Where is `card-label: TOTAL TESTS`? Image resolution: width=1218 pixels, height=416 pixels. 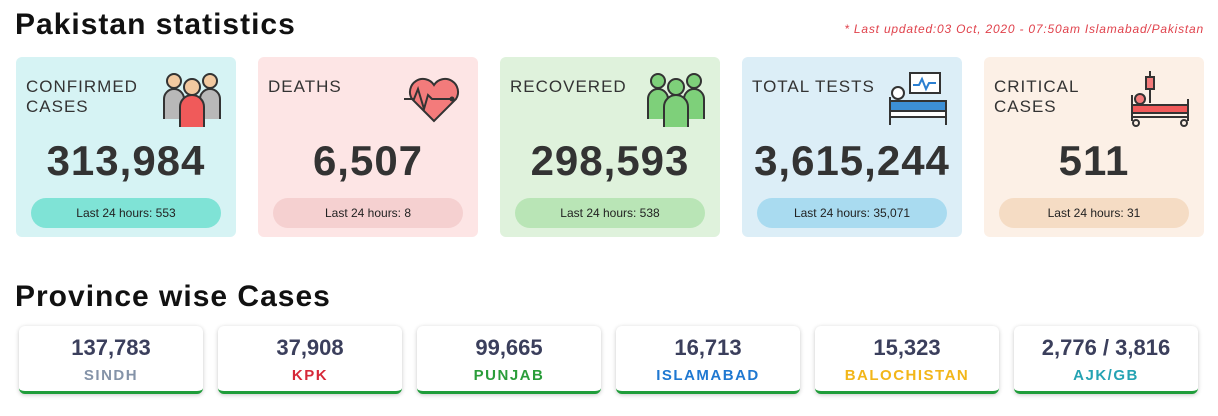 card-label: TOTAL TESTS is located at coordinates (813, 86).